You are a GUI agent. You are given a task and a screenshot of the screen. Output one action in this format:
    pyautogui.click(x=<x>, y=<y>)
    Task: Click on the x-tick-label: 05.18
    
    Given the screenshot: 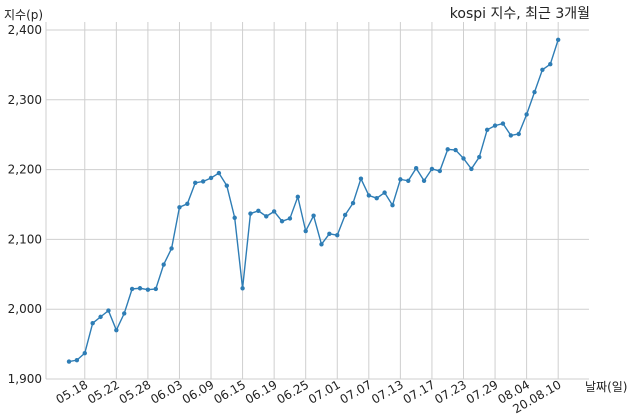 What is the action you would take?
    pyautogui.click(x=72, y=391)
    